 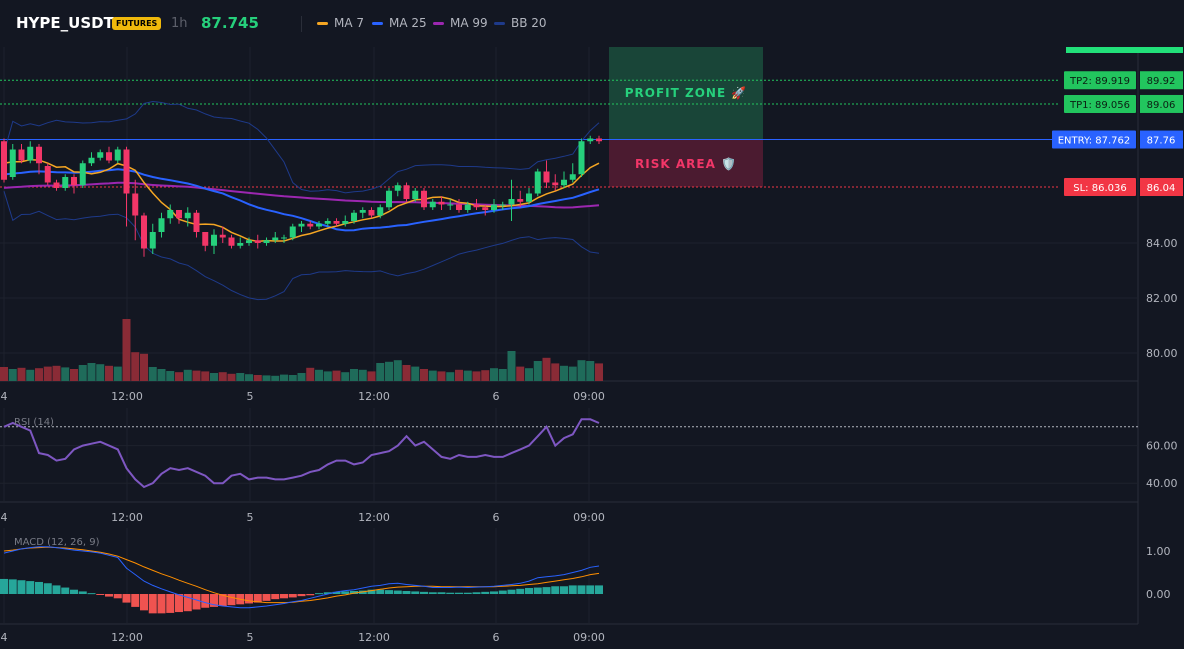 I want to click on legend-ma25: MA 25, so click(x=399, y=23).